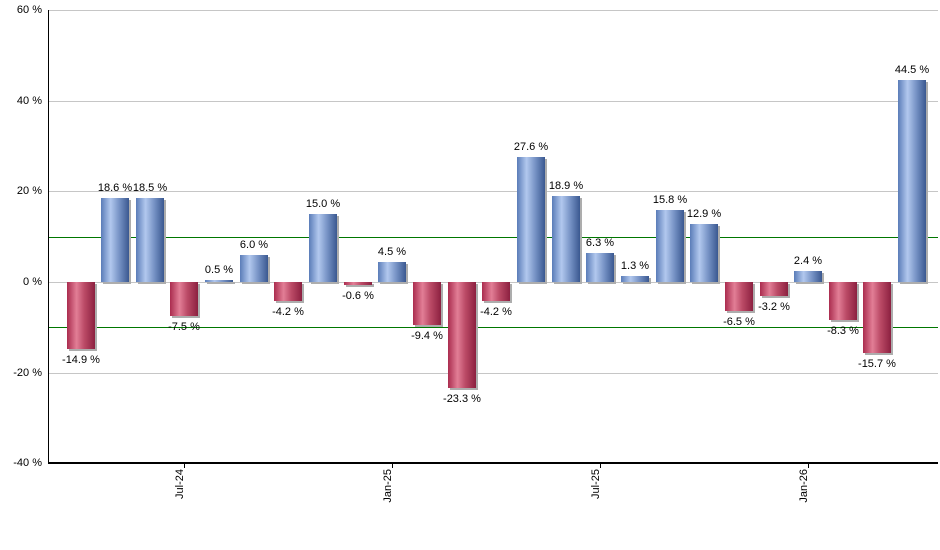 This screenshot has height=550, width=940. I want to click on x-tick-label: Jul-24, so click(180, 484).